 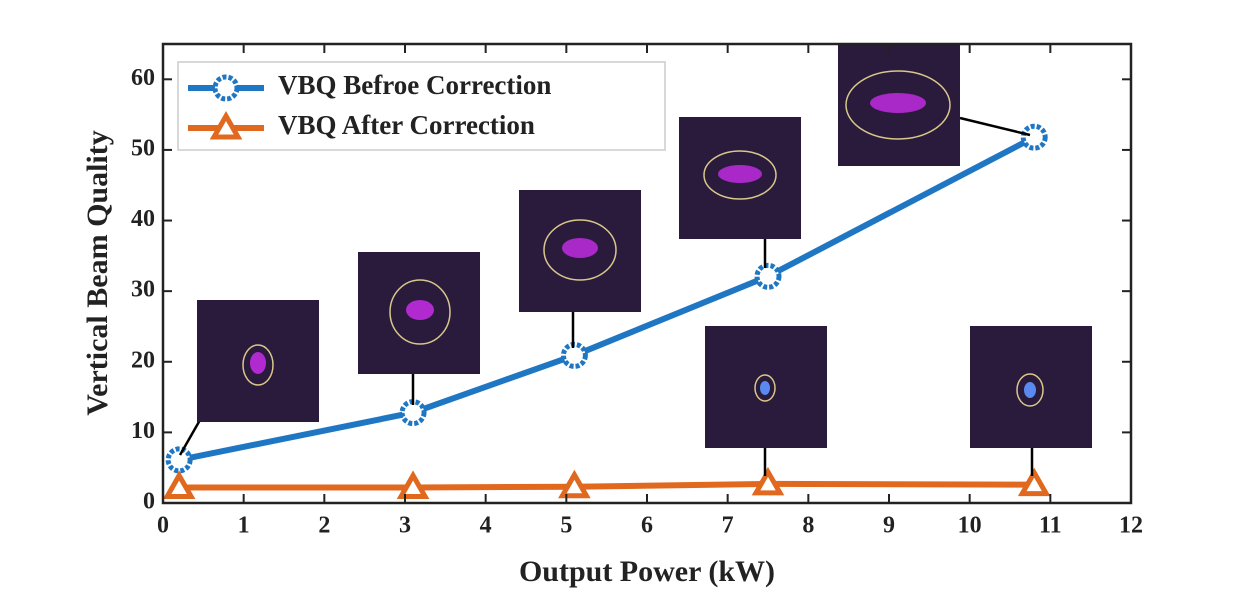 I want to click on y-tick-label: 60, so click(x=143, y=78).